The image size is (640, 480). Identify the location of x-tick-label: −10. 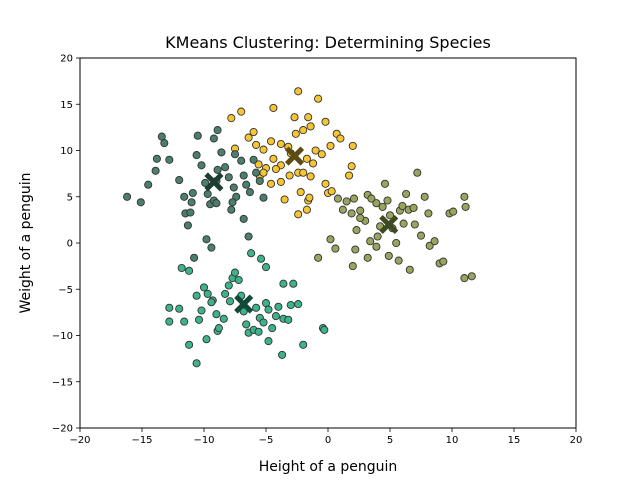
(203, 440).